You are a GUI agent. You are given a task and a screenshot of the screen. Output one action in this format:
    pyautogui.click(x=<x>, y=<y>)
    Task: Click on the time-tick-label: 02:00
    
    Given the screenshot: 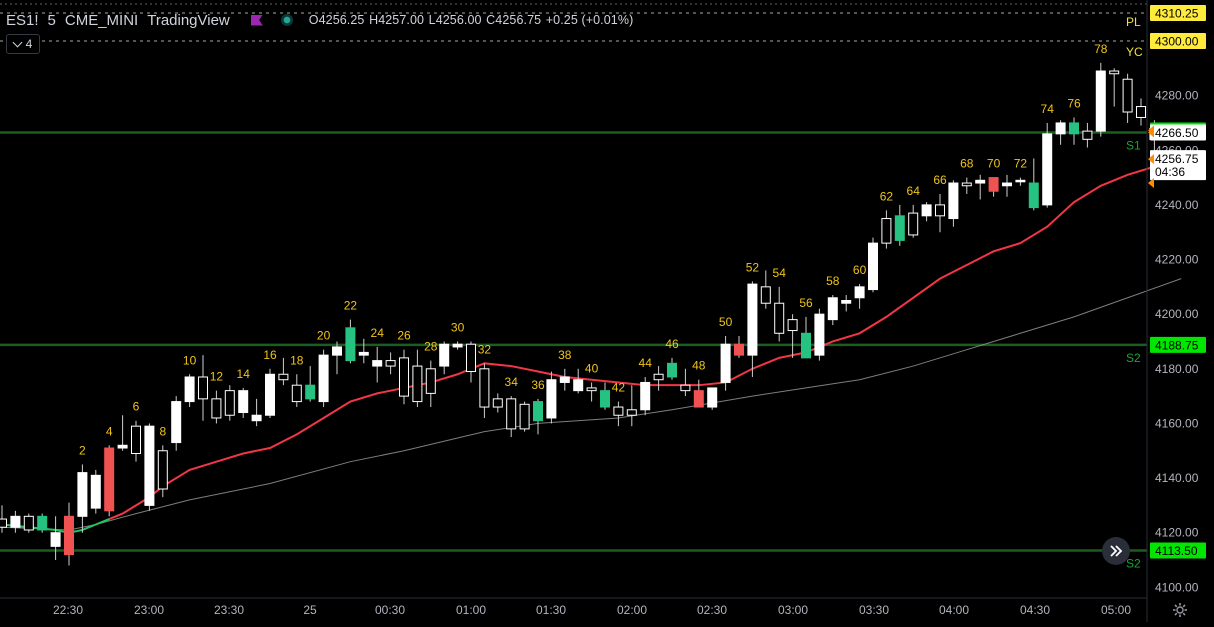 What is the action you would take?
    pyautogui.click(x=632, y=610)
    